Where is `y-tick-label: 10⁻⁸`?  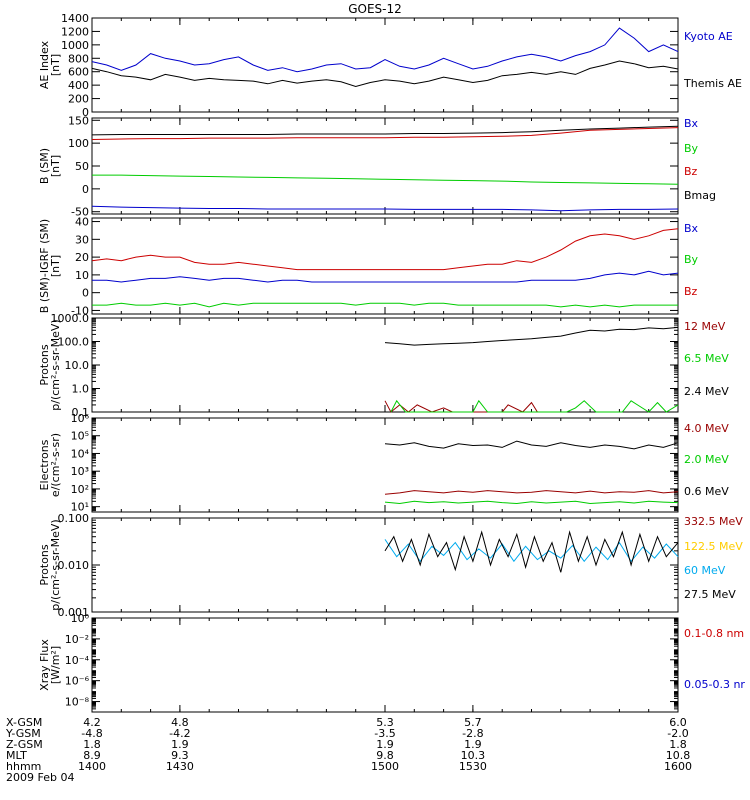
y-tick-label: 10⁻⁸ is located at coordinates (77, 702).